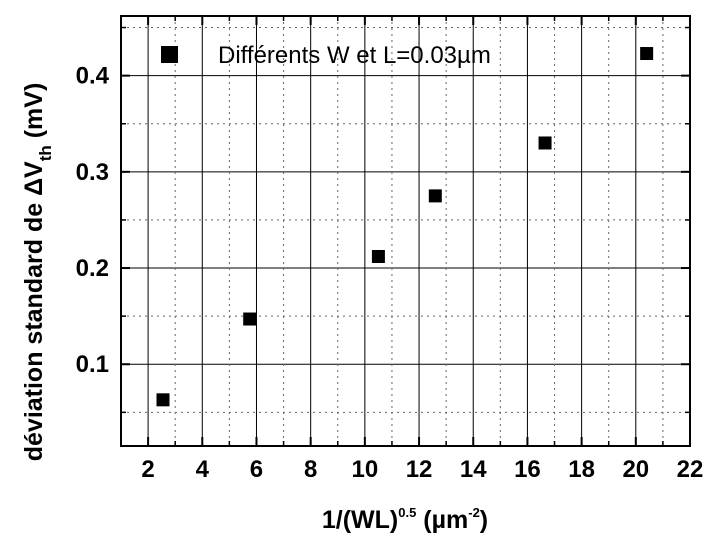  What do you see at coordinates (365, 469) in the screenshot?
I see `x-tick-label: 10` at bounding box center [365, 469].